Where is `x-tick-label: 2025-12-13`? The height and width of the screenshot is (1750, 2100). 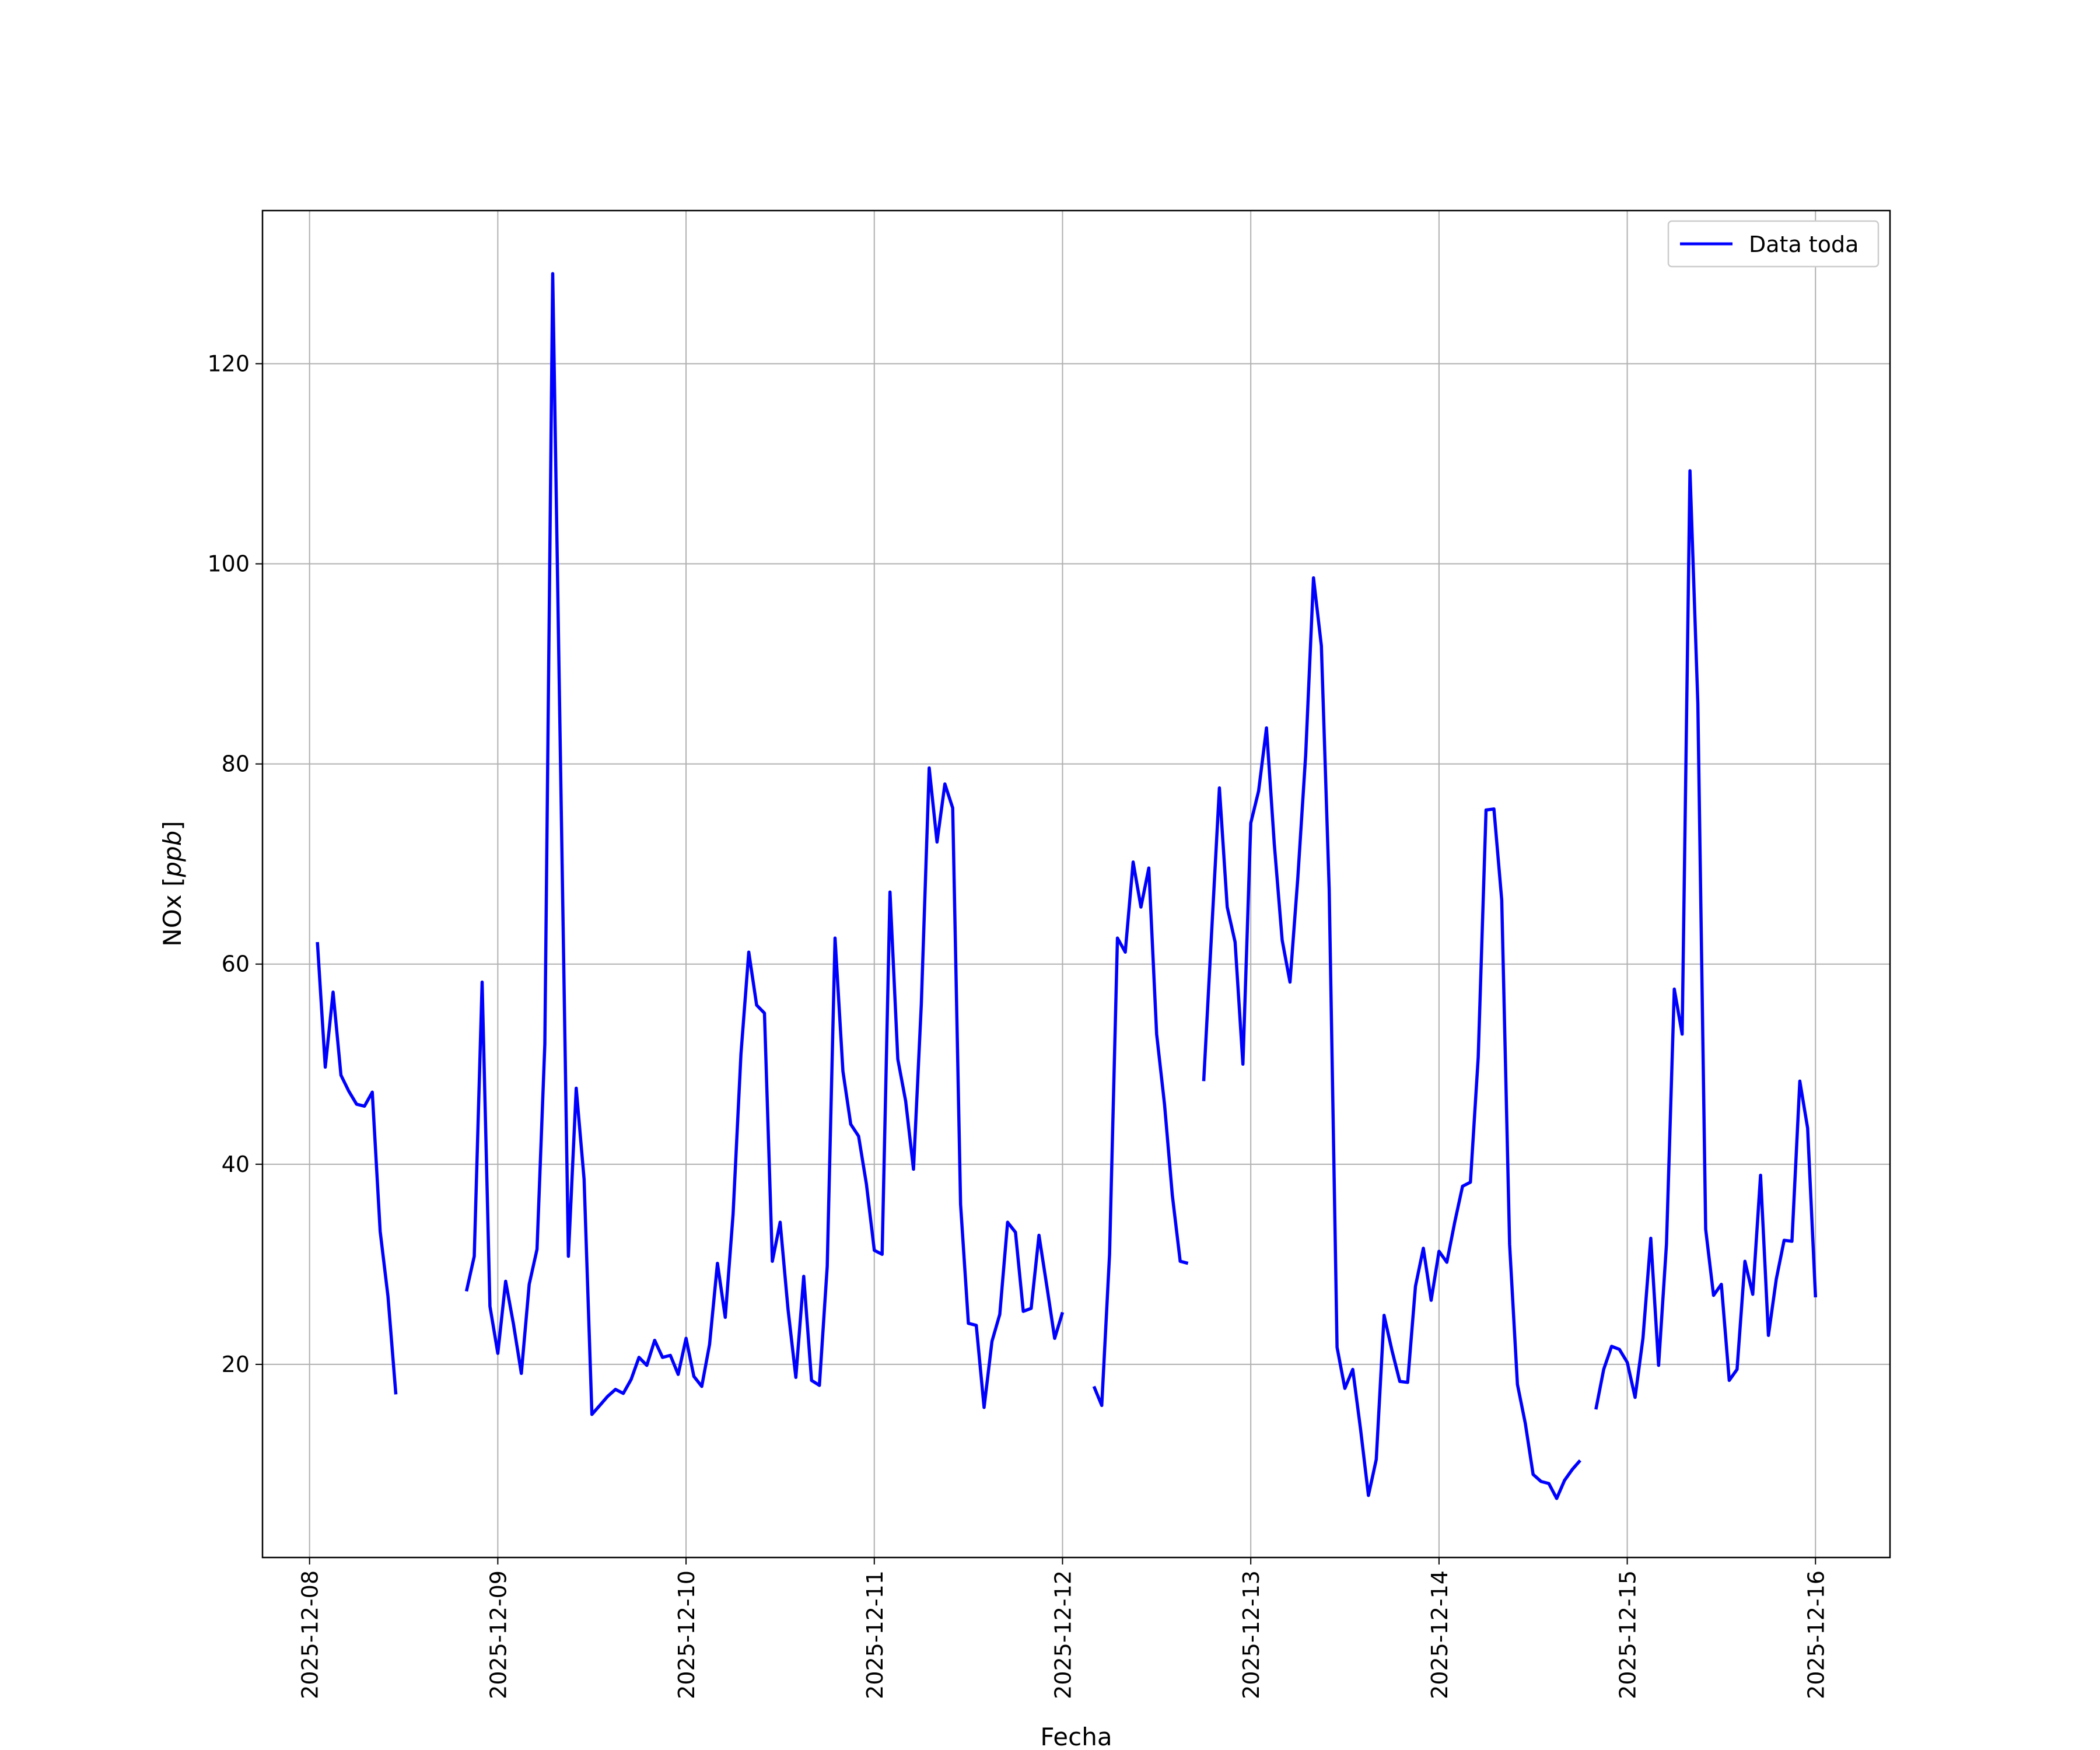 x-tick-label: 2025-12-13 is located at coordinates (1251, 1634).